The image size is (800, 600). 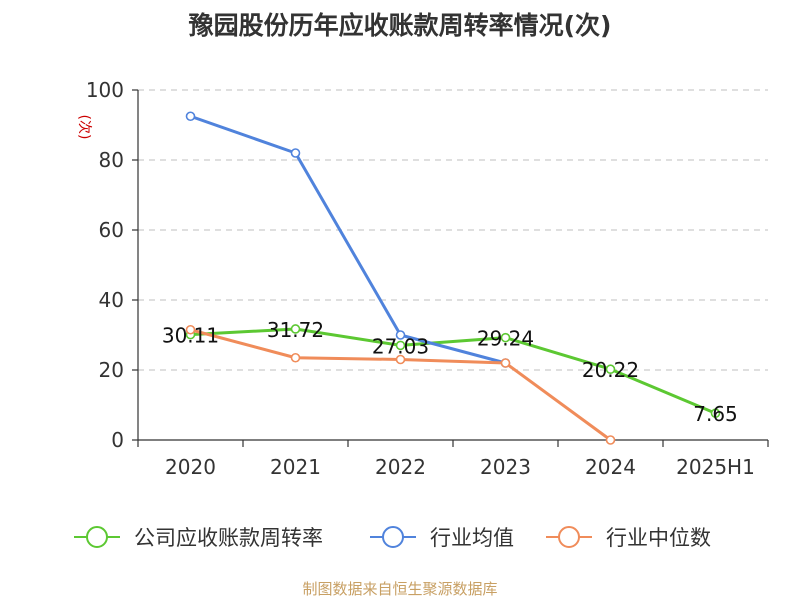 What do you see at coordinates (84, 127) in the screenshot?
I see `y-axis-label: (次)` at bounding box center [84, 127].